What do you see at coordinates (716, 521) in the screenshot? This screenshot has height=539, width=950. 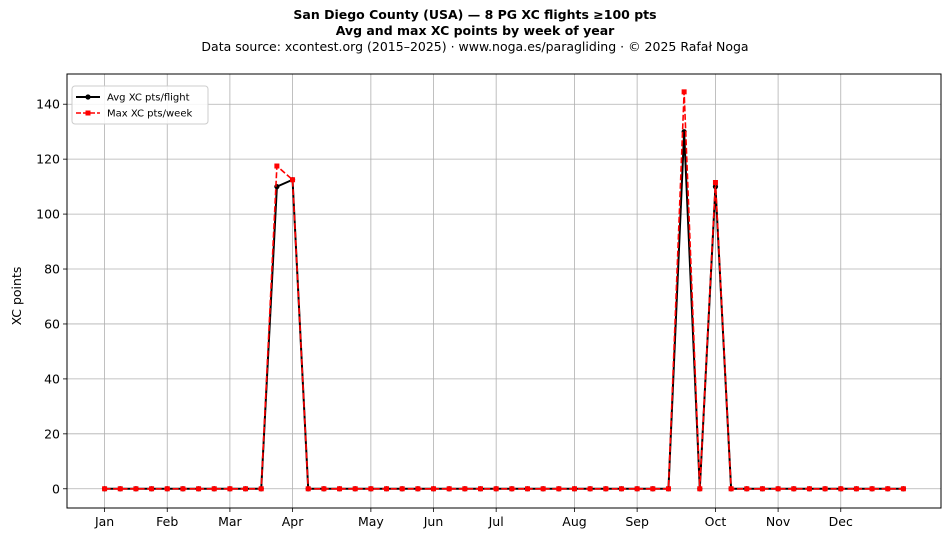 I see `x-tick-label: Oct` at bounding box center [716, 521].